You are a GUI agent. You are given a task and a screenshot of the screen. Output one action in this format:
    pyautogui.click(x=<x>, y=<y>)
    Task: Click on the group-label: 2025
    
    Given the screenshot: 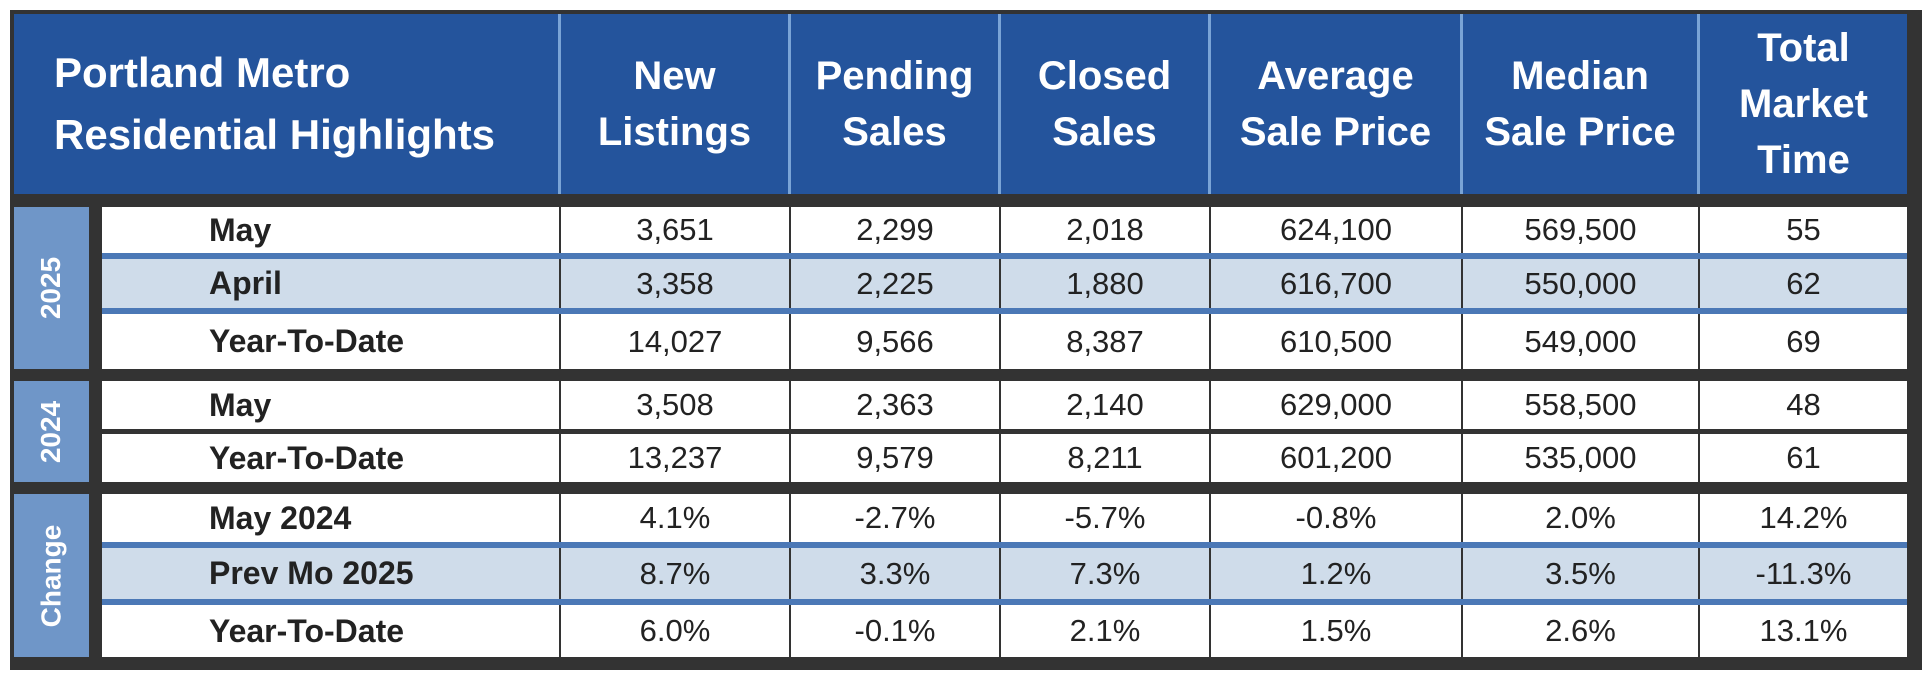 What is the action you would take?
    pyautogui.click(x=51, y=288)
    